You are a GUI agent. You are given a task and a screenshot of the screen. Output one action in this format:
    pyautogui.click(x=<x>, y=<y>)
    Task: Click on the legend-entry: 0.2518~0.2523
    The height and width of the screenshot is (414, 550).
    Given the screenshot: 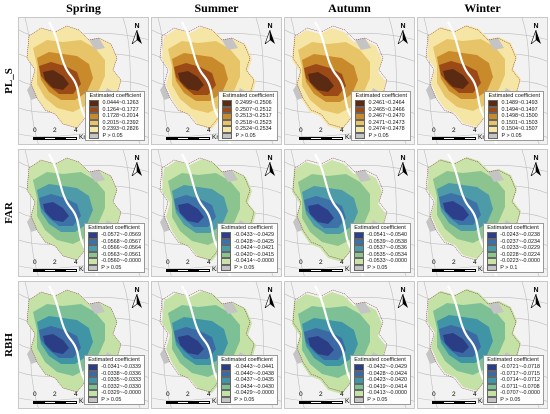 What is the action you would take?
    pyautogui.click(x=248, y=122)
    